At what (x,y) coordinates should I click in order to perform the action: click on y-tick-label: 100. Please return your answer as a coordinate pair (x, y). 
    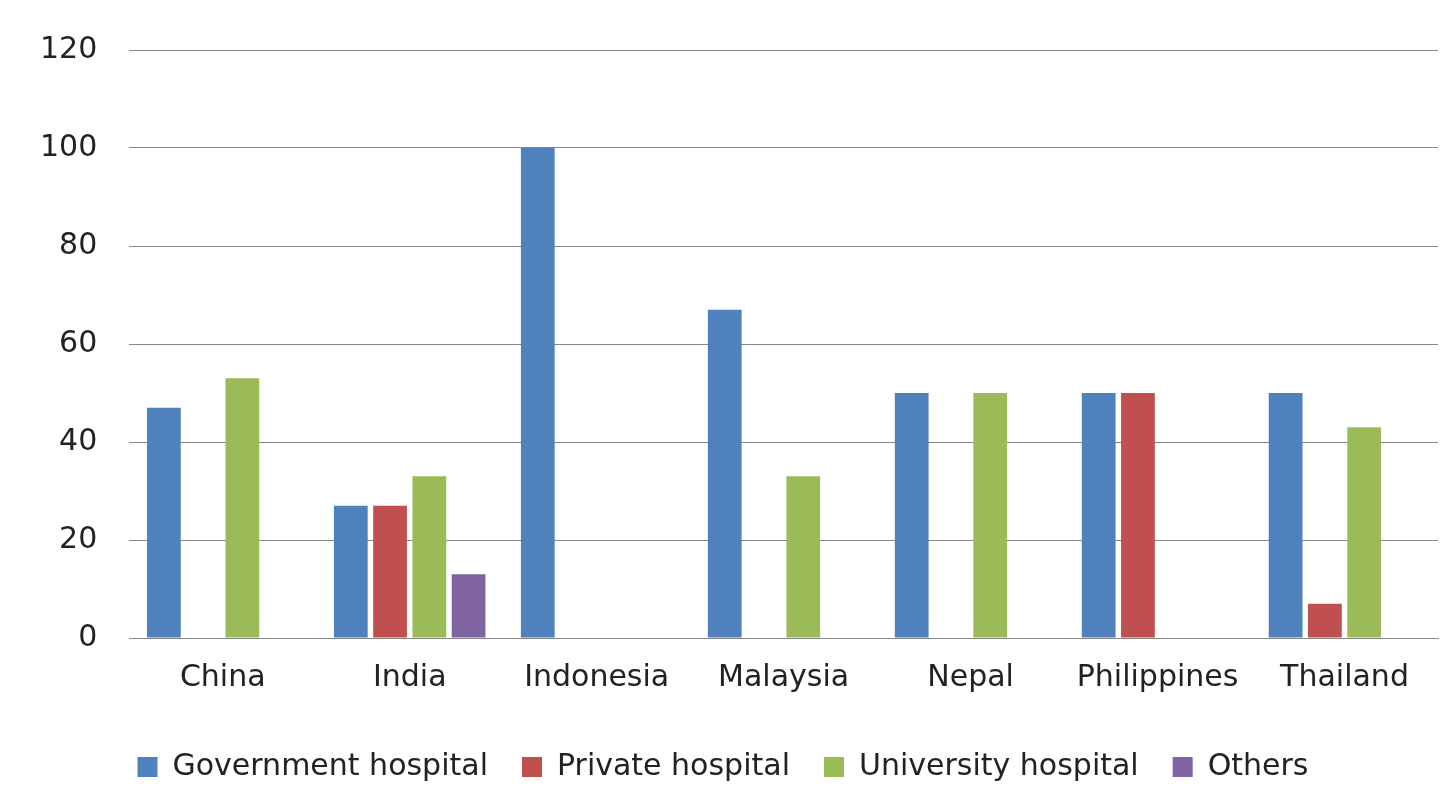
    Looking at the image, I should click on (69, 145).